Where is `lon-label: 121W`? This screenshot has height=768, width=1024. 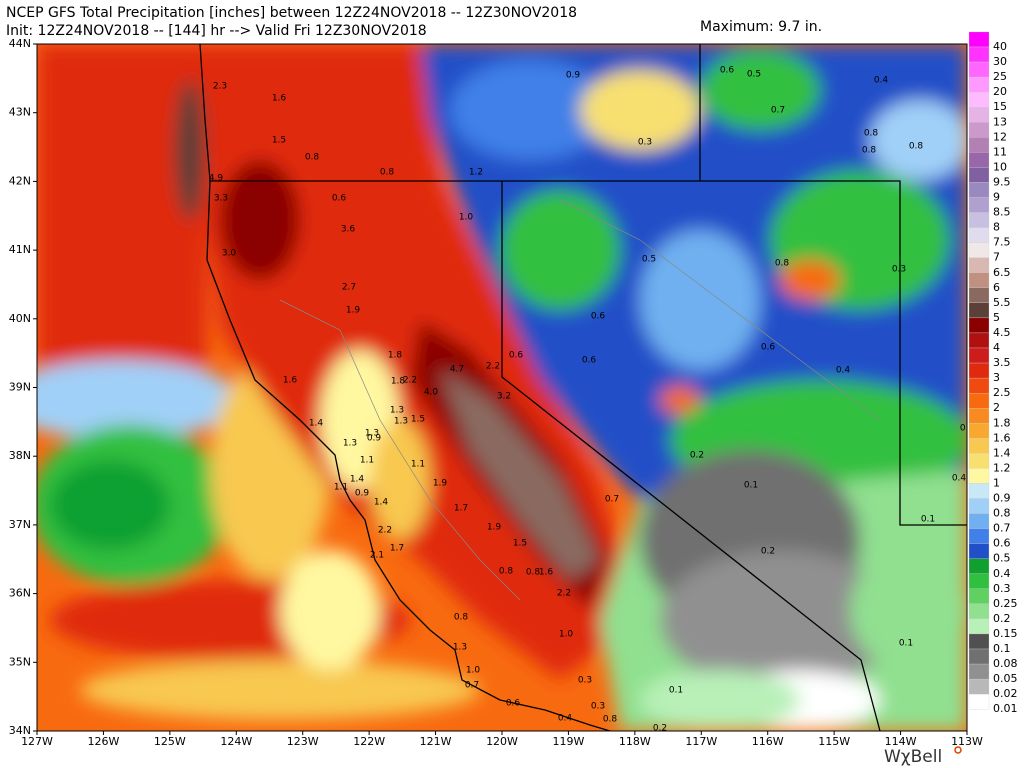 lon-label: 121W is located at coordinates (436, 741).